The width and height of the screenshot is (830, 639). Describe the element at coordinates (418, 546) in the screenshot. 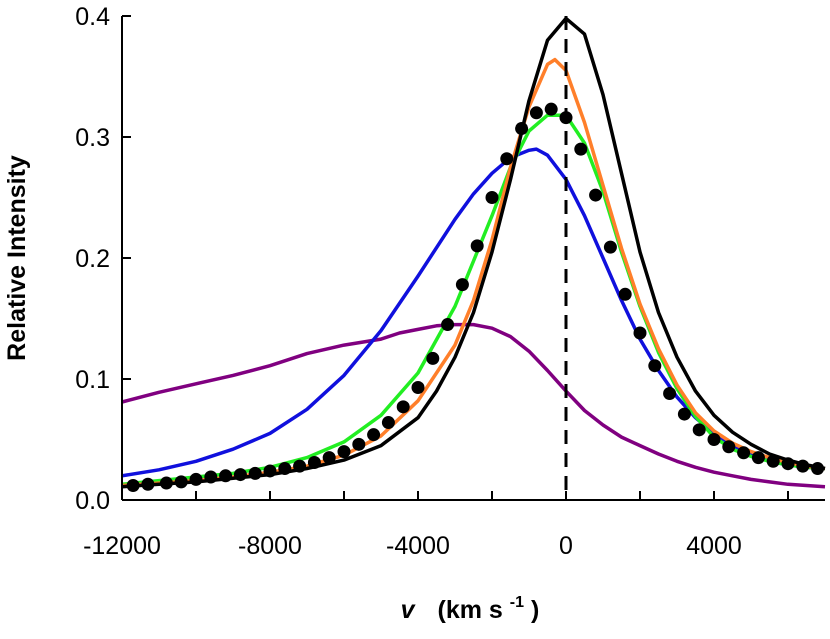

I see `x-tick-label: -4000` at that location.